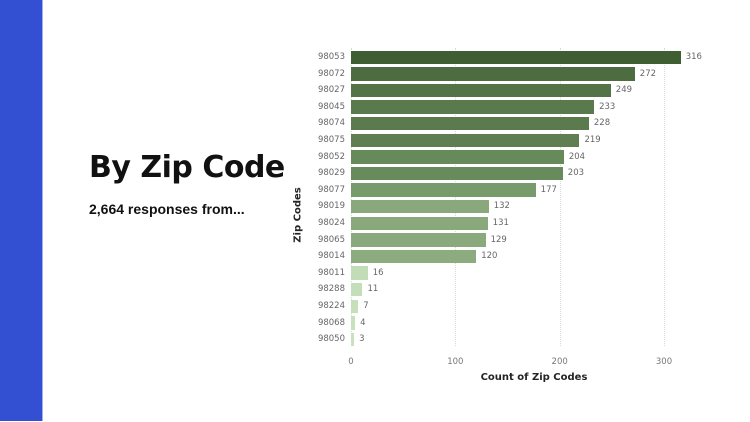 This screenshot has width=750, height=422. I want to click on zip-code-label: 98045, so click(331, 106).